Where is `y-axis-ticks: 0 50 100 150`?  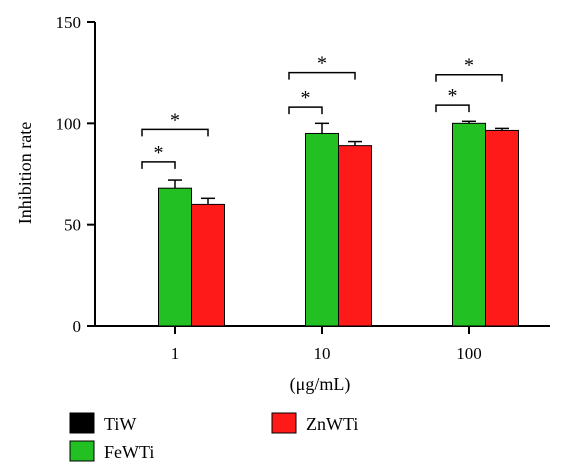 y-axis-ticks: 0 50 100 150 is located at coordinates (75, 174).